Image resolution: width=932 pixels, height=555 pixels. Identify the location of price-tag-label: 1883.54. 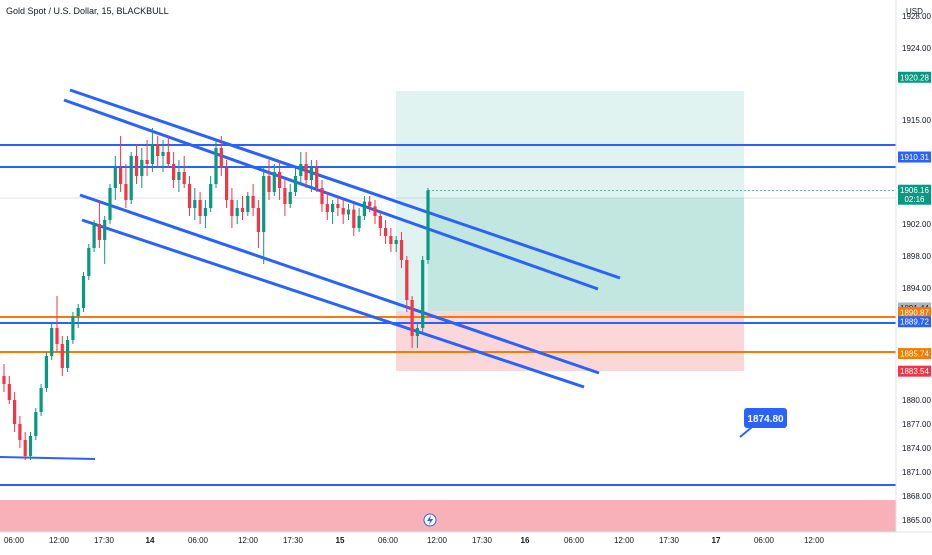
(914, 371).